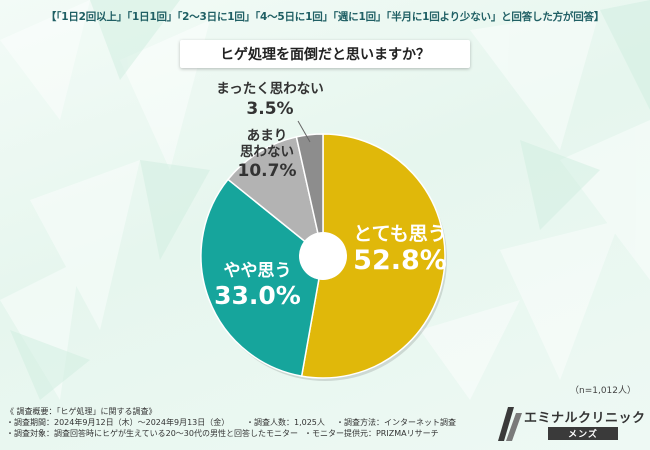 This screenshot has width=650, height=450. I want to click on slice-label-3-value: 10.7%, so click(267, 171).